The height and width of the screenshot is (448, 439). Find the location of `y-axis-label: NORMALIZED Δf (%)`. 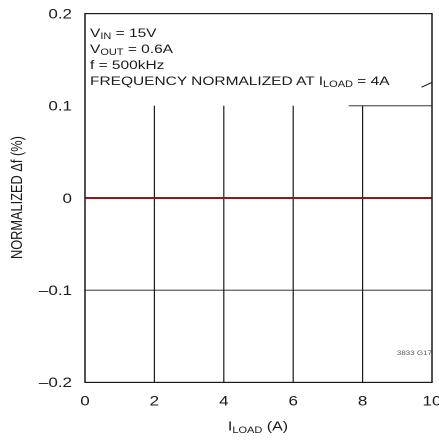

y-axis-label: NORMALIZED Δf (%) is located at coordinates (18, 197).